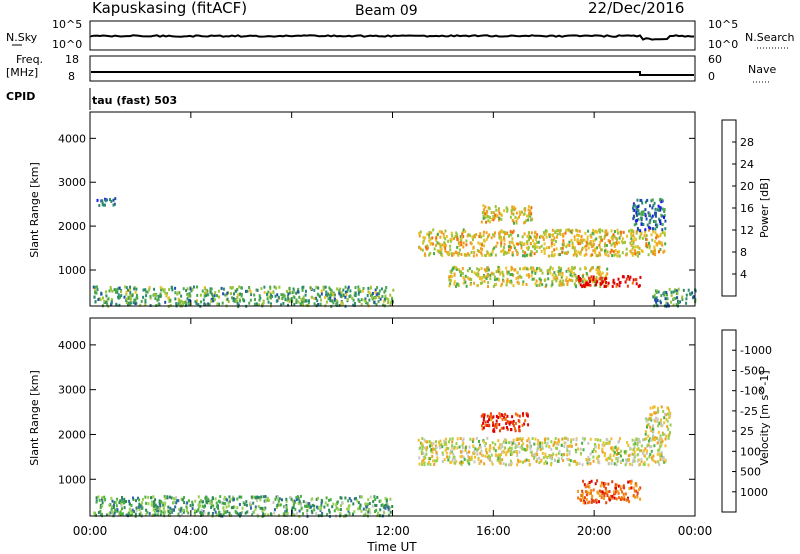 The image size is (800, 554). I want to click on colorbar-tick-label: 25, so click(747, 431).